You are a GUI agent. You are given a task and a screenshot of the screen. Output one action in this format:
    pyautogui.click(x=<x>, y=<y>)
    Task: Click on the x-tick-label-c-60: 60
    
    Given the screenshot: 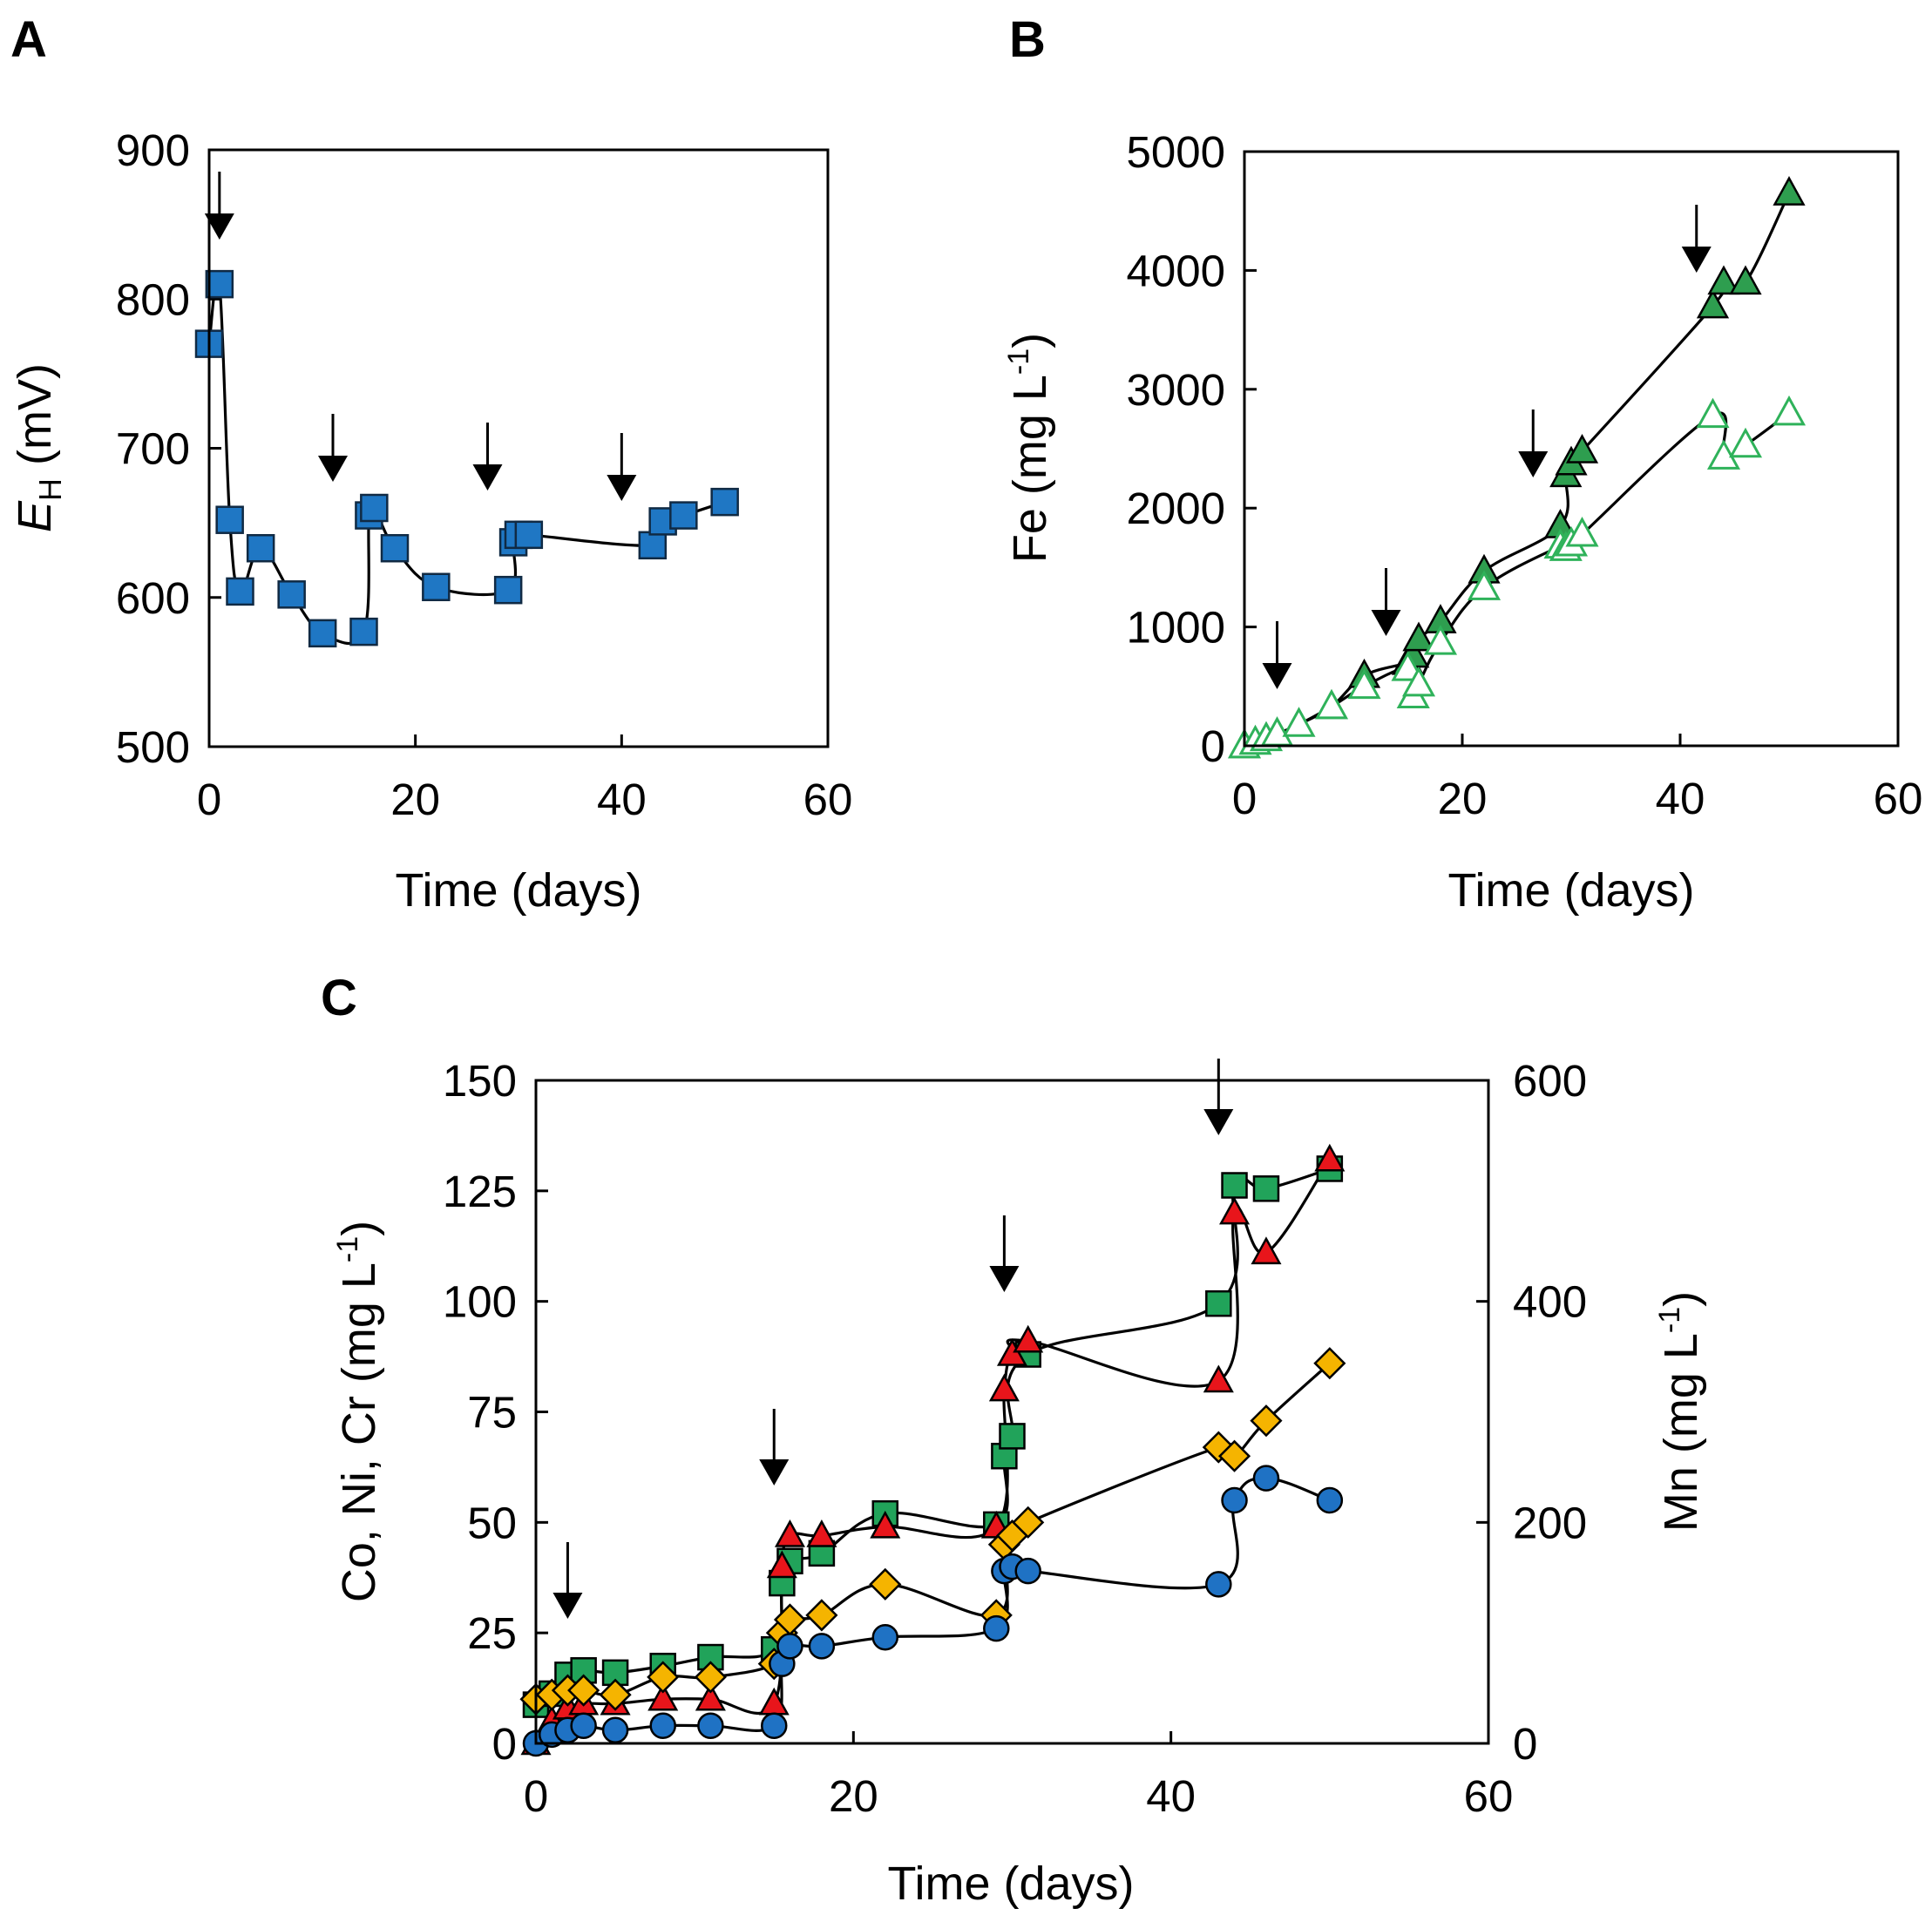 What is the action you would take?
    pyautogui.click(x=1489, y=1796)
    